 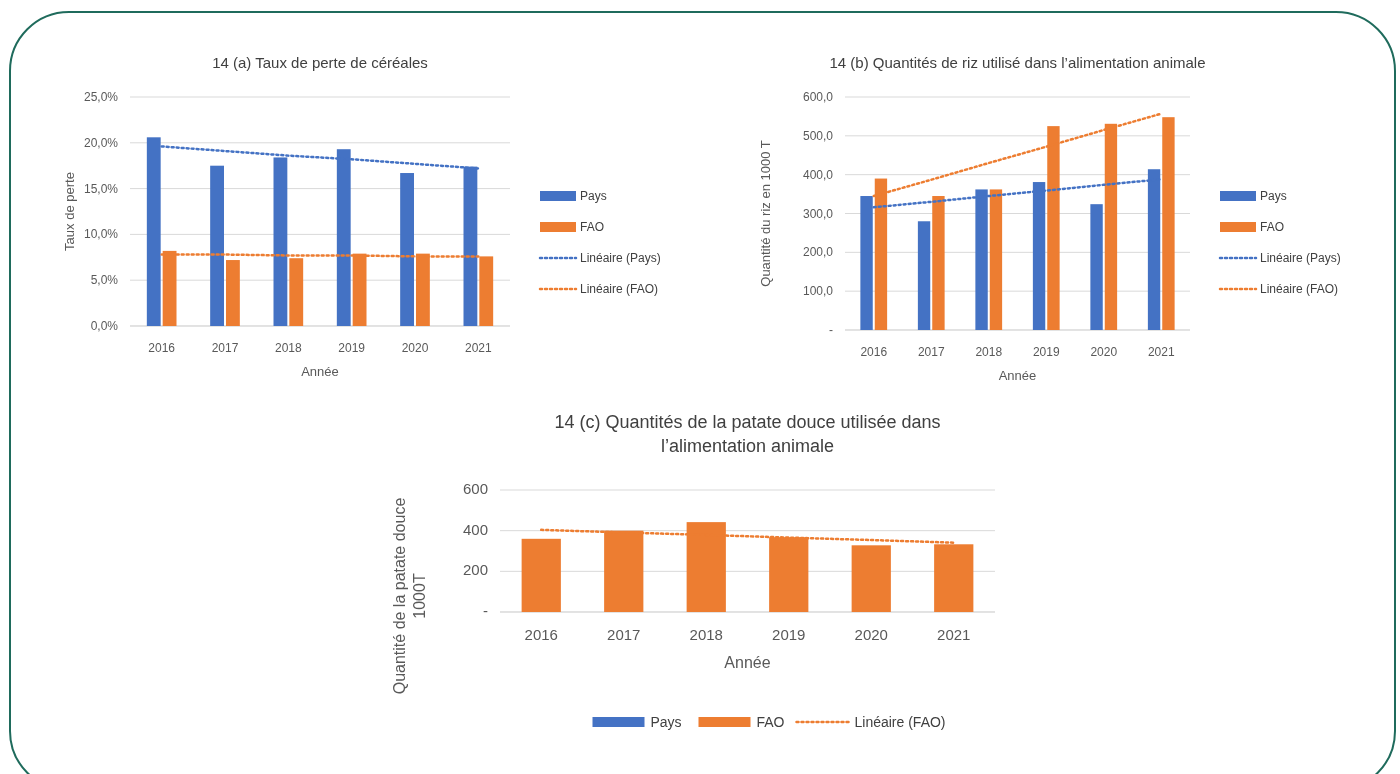 I want to click on y-tick-label: 15,0%, so click(x=101, y=188).